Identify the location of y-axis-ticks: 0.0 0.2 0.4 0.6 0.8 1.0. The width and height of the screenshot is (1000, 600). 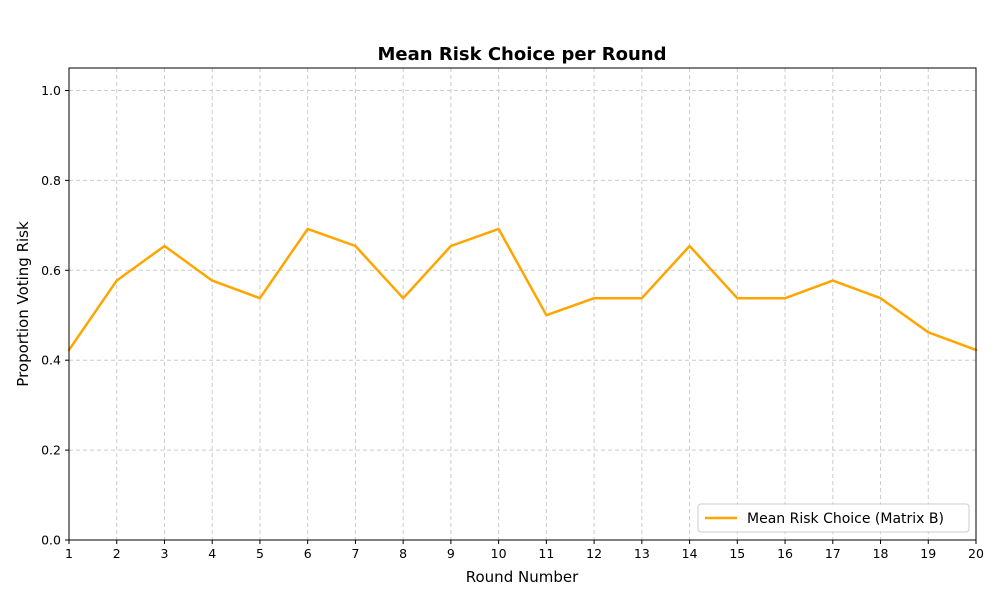
(55, 315).